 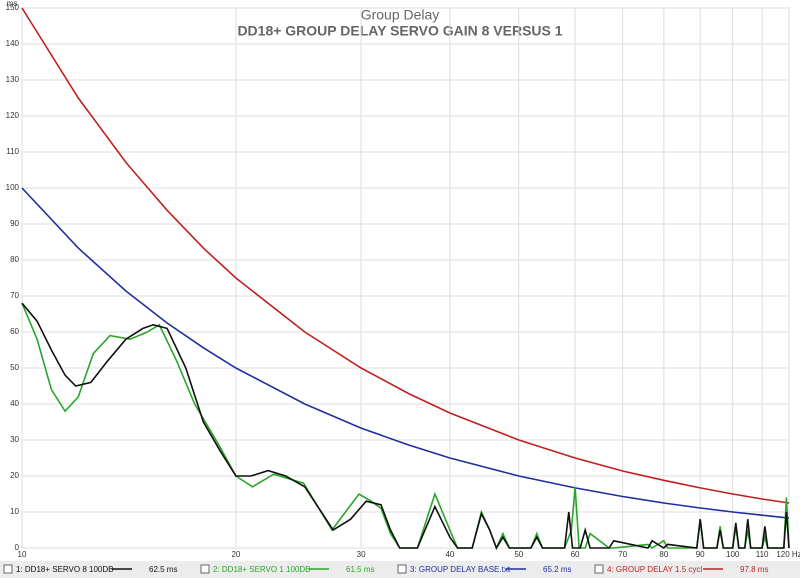 What do you see at coordinates (399, 31) in the screenshot?
I see `chart-subtitle: DD18+ GROUP DELAY SERVO GAIN 8 VERSUS 1` at bounding box center [399, 31].